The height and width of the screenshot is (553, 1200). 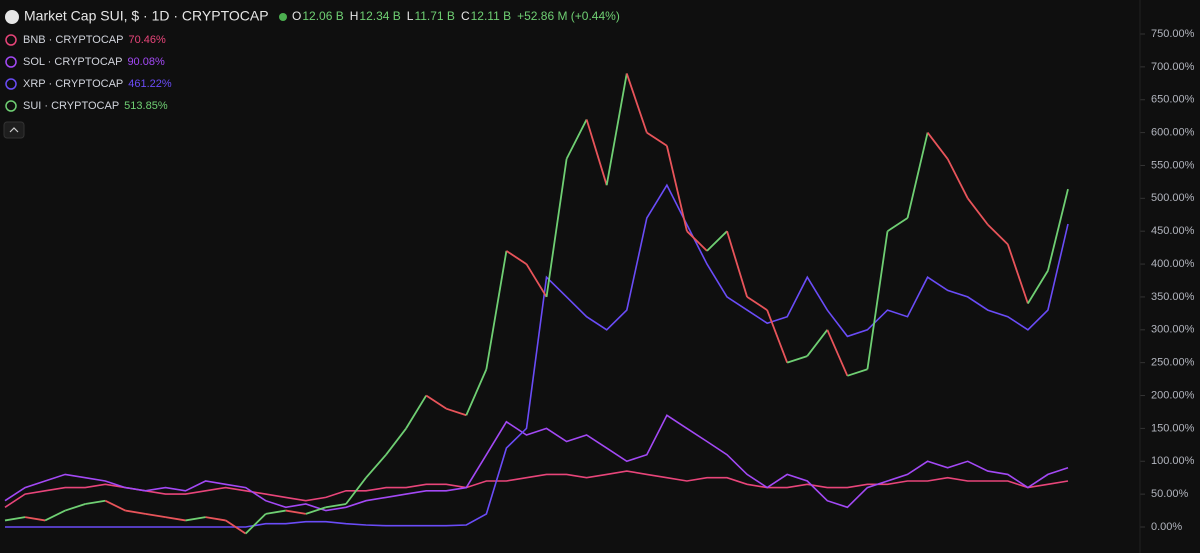 What do you see at coordinates (12, 17) in the screenshot?
I see `symbol-icon` at bounding box center [12, 17].